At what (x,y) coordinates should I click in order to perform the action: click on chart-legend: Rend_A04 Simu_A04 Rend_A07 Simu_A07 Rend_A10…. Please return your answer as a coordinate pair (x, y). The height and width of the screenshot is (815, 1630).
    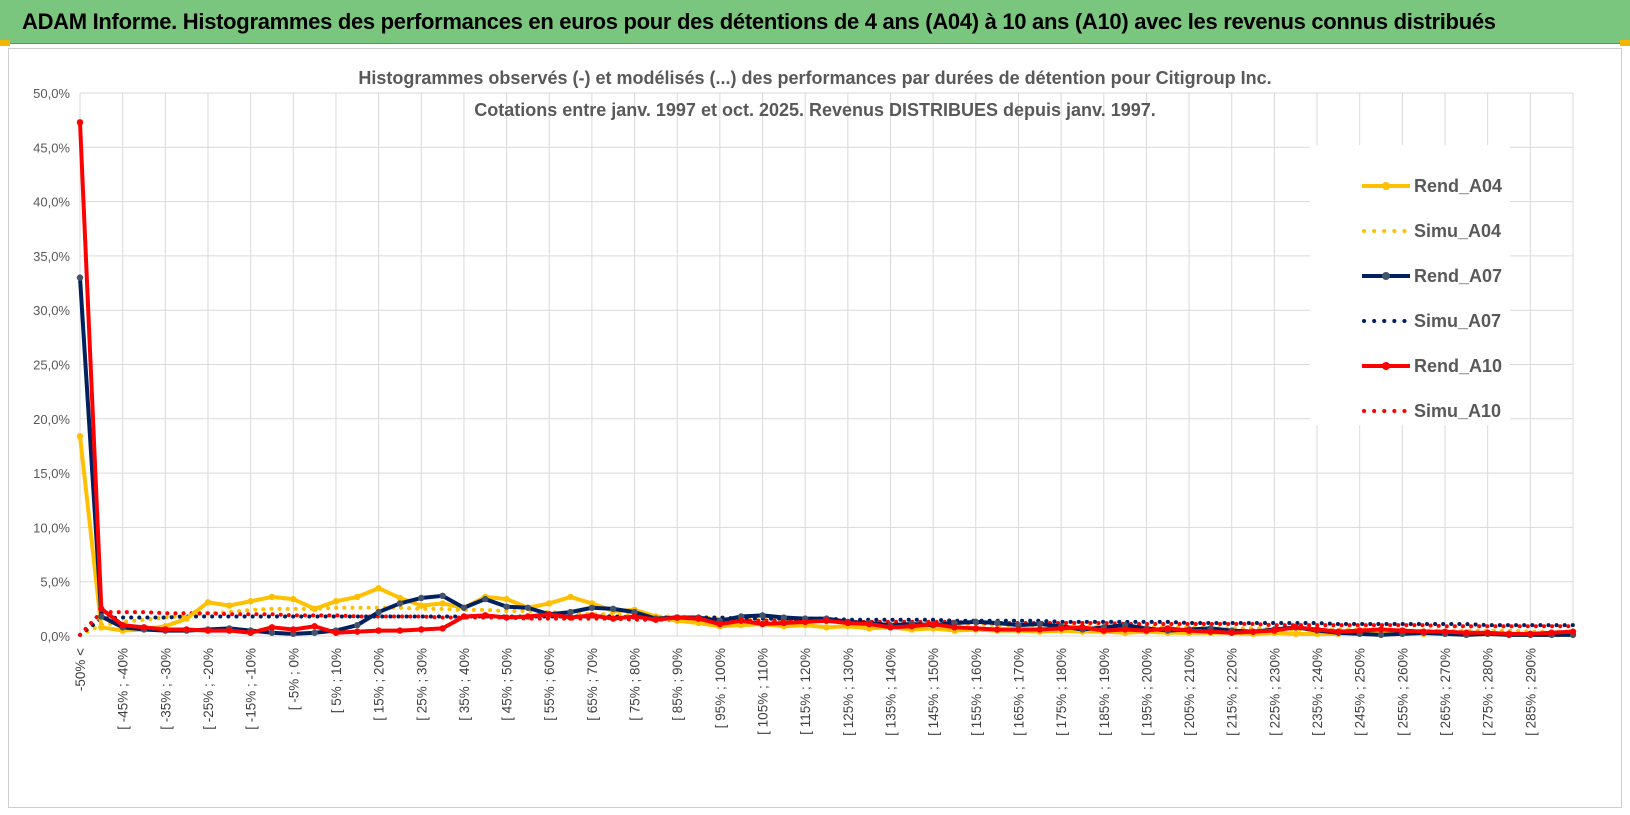
    Looking at the image, I should click on (1432, 298).